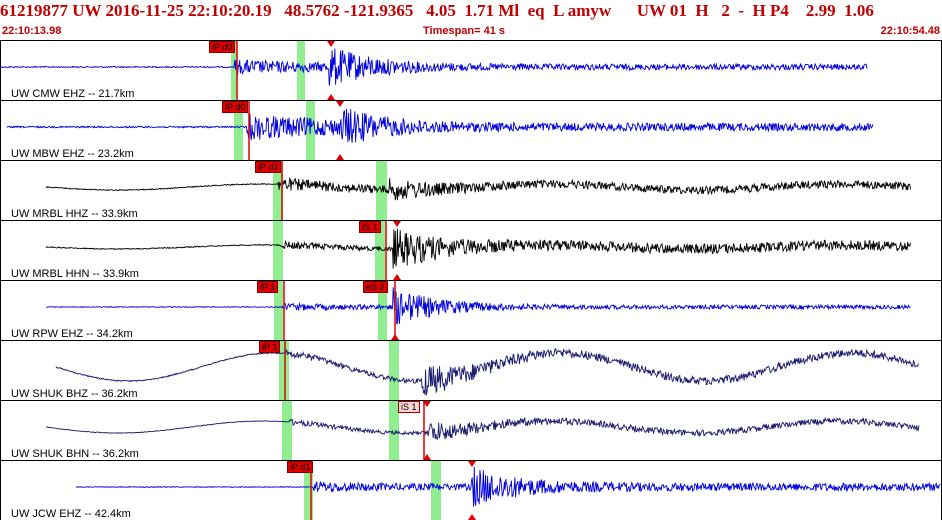 This screenshot has width=942, height=520. I want to click on channel-label: UW JCW EHZ -- 42.4km, so click(71, 514).